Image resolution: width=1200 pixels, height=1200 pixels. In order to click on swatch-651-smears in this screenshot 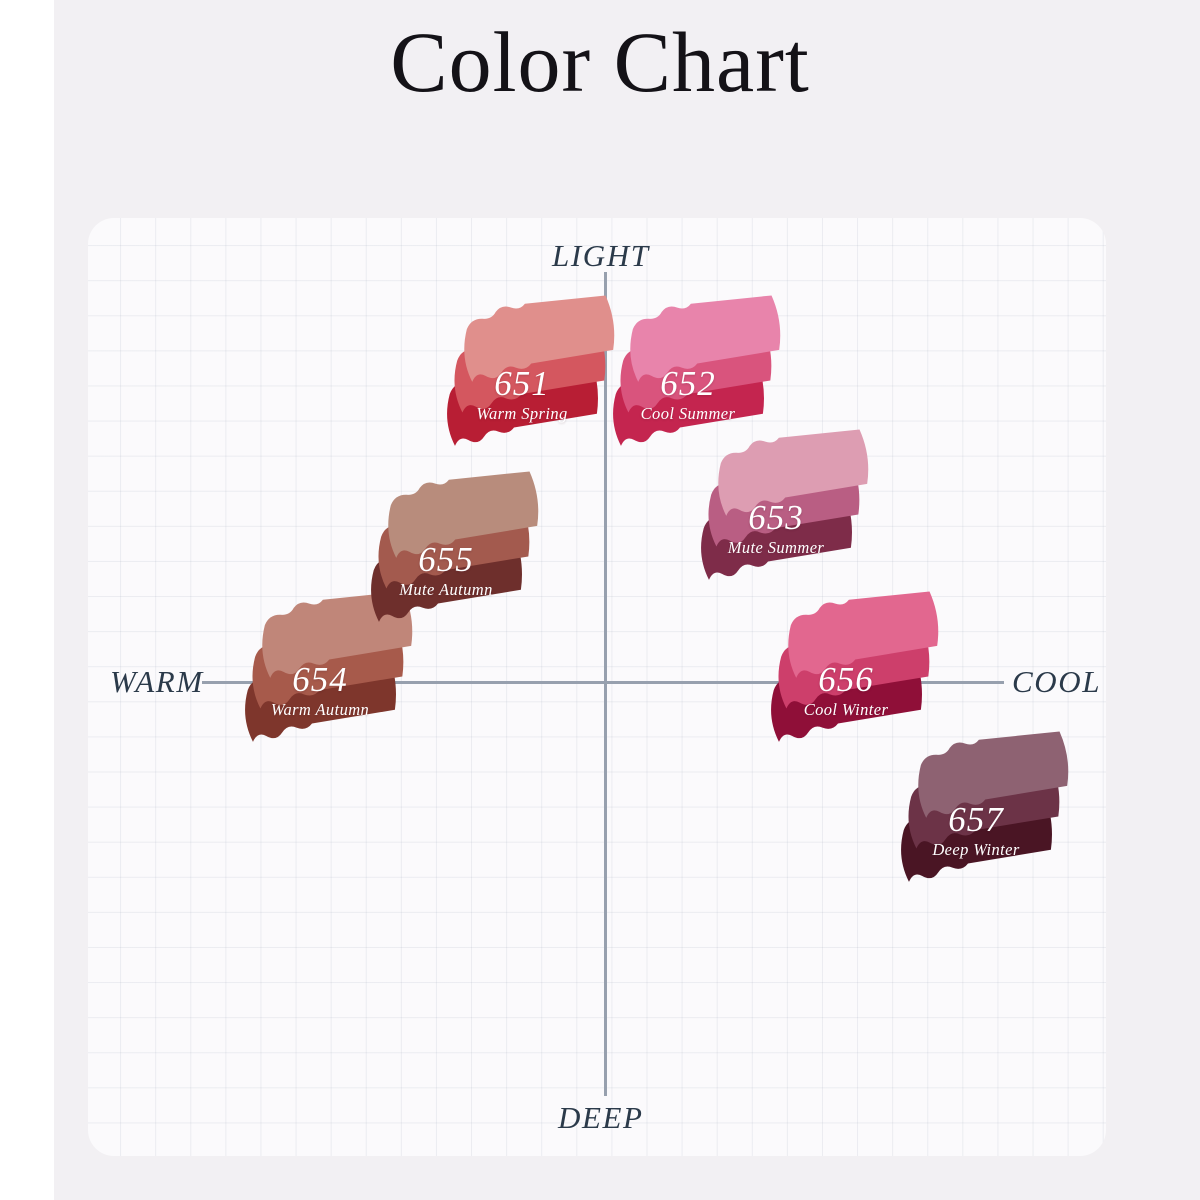, I will do `click(531, 370)`.